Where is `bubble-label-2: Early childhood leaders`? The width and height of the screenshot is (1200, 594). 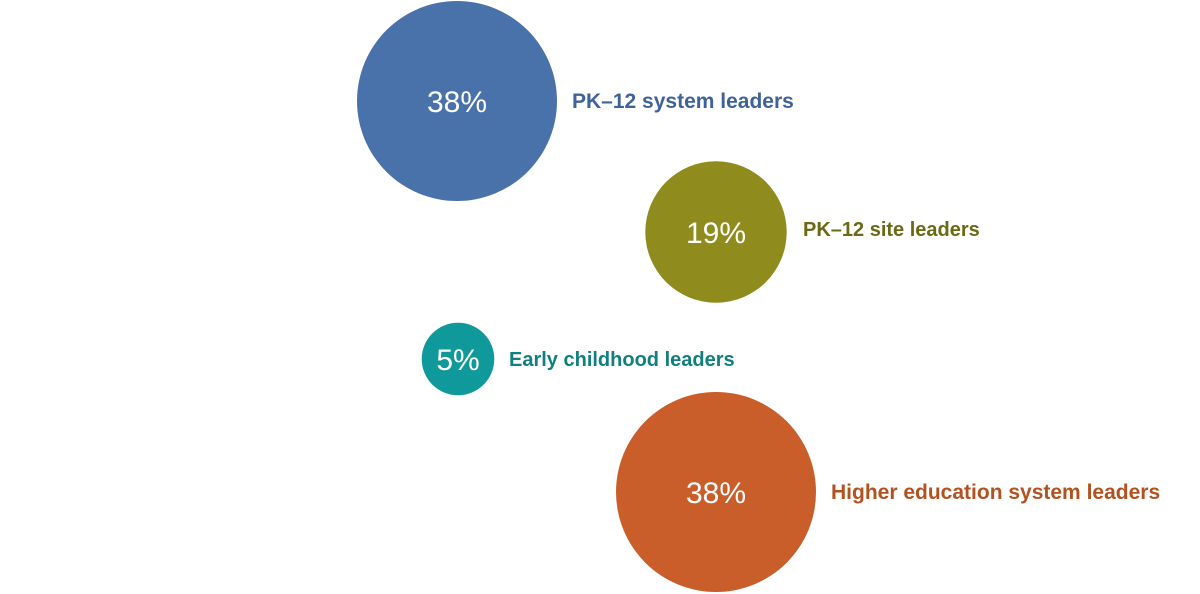 bubble-label-2: Early childhood leaders is located at coordinates (622, 360).